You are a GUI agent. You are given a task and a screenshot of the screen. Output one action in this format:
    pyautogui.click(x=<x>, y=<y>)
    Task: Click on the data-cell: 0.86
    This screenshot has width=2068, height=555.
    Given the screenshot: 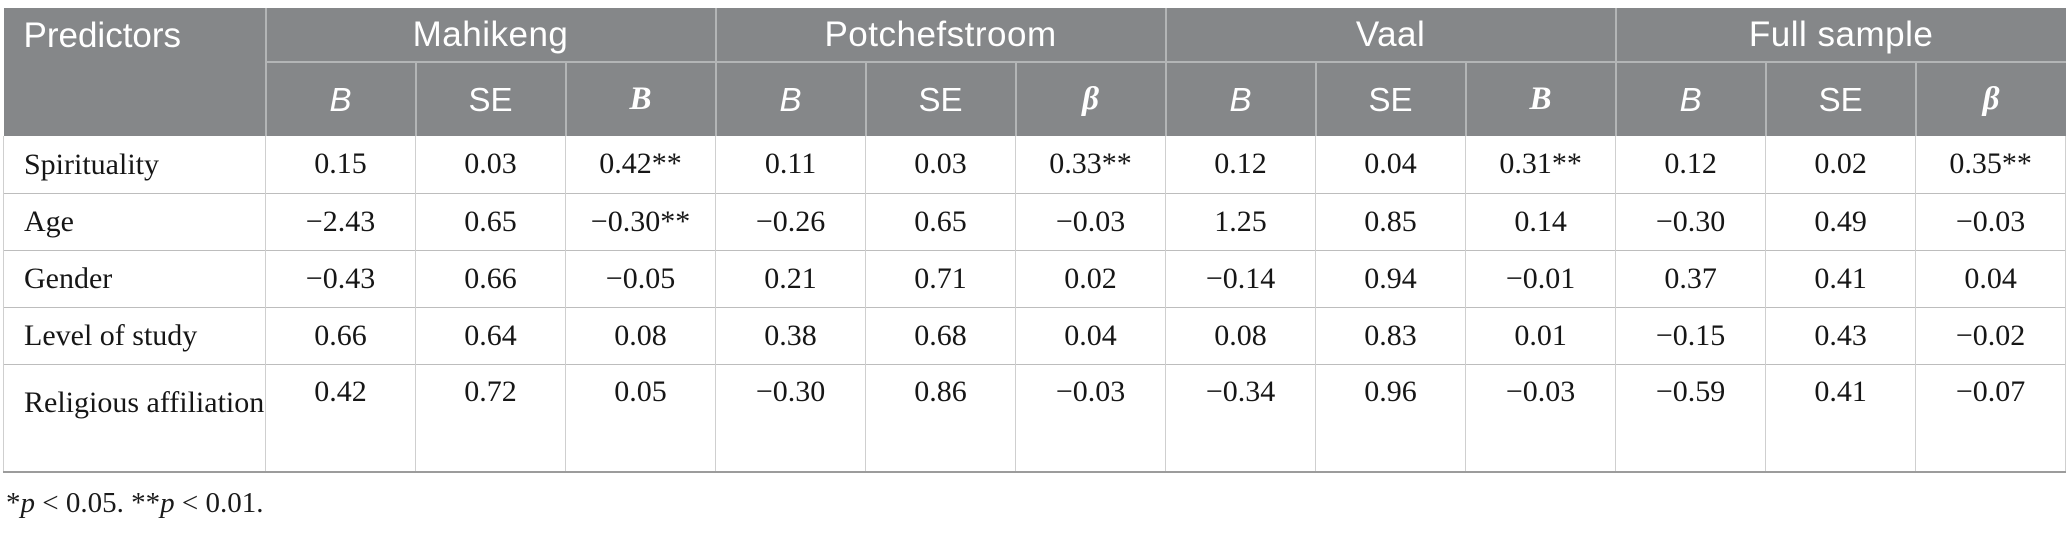 What is the action you would take?
    pyautogui.click(x=941, y=418)
    